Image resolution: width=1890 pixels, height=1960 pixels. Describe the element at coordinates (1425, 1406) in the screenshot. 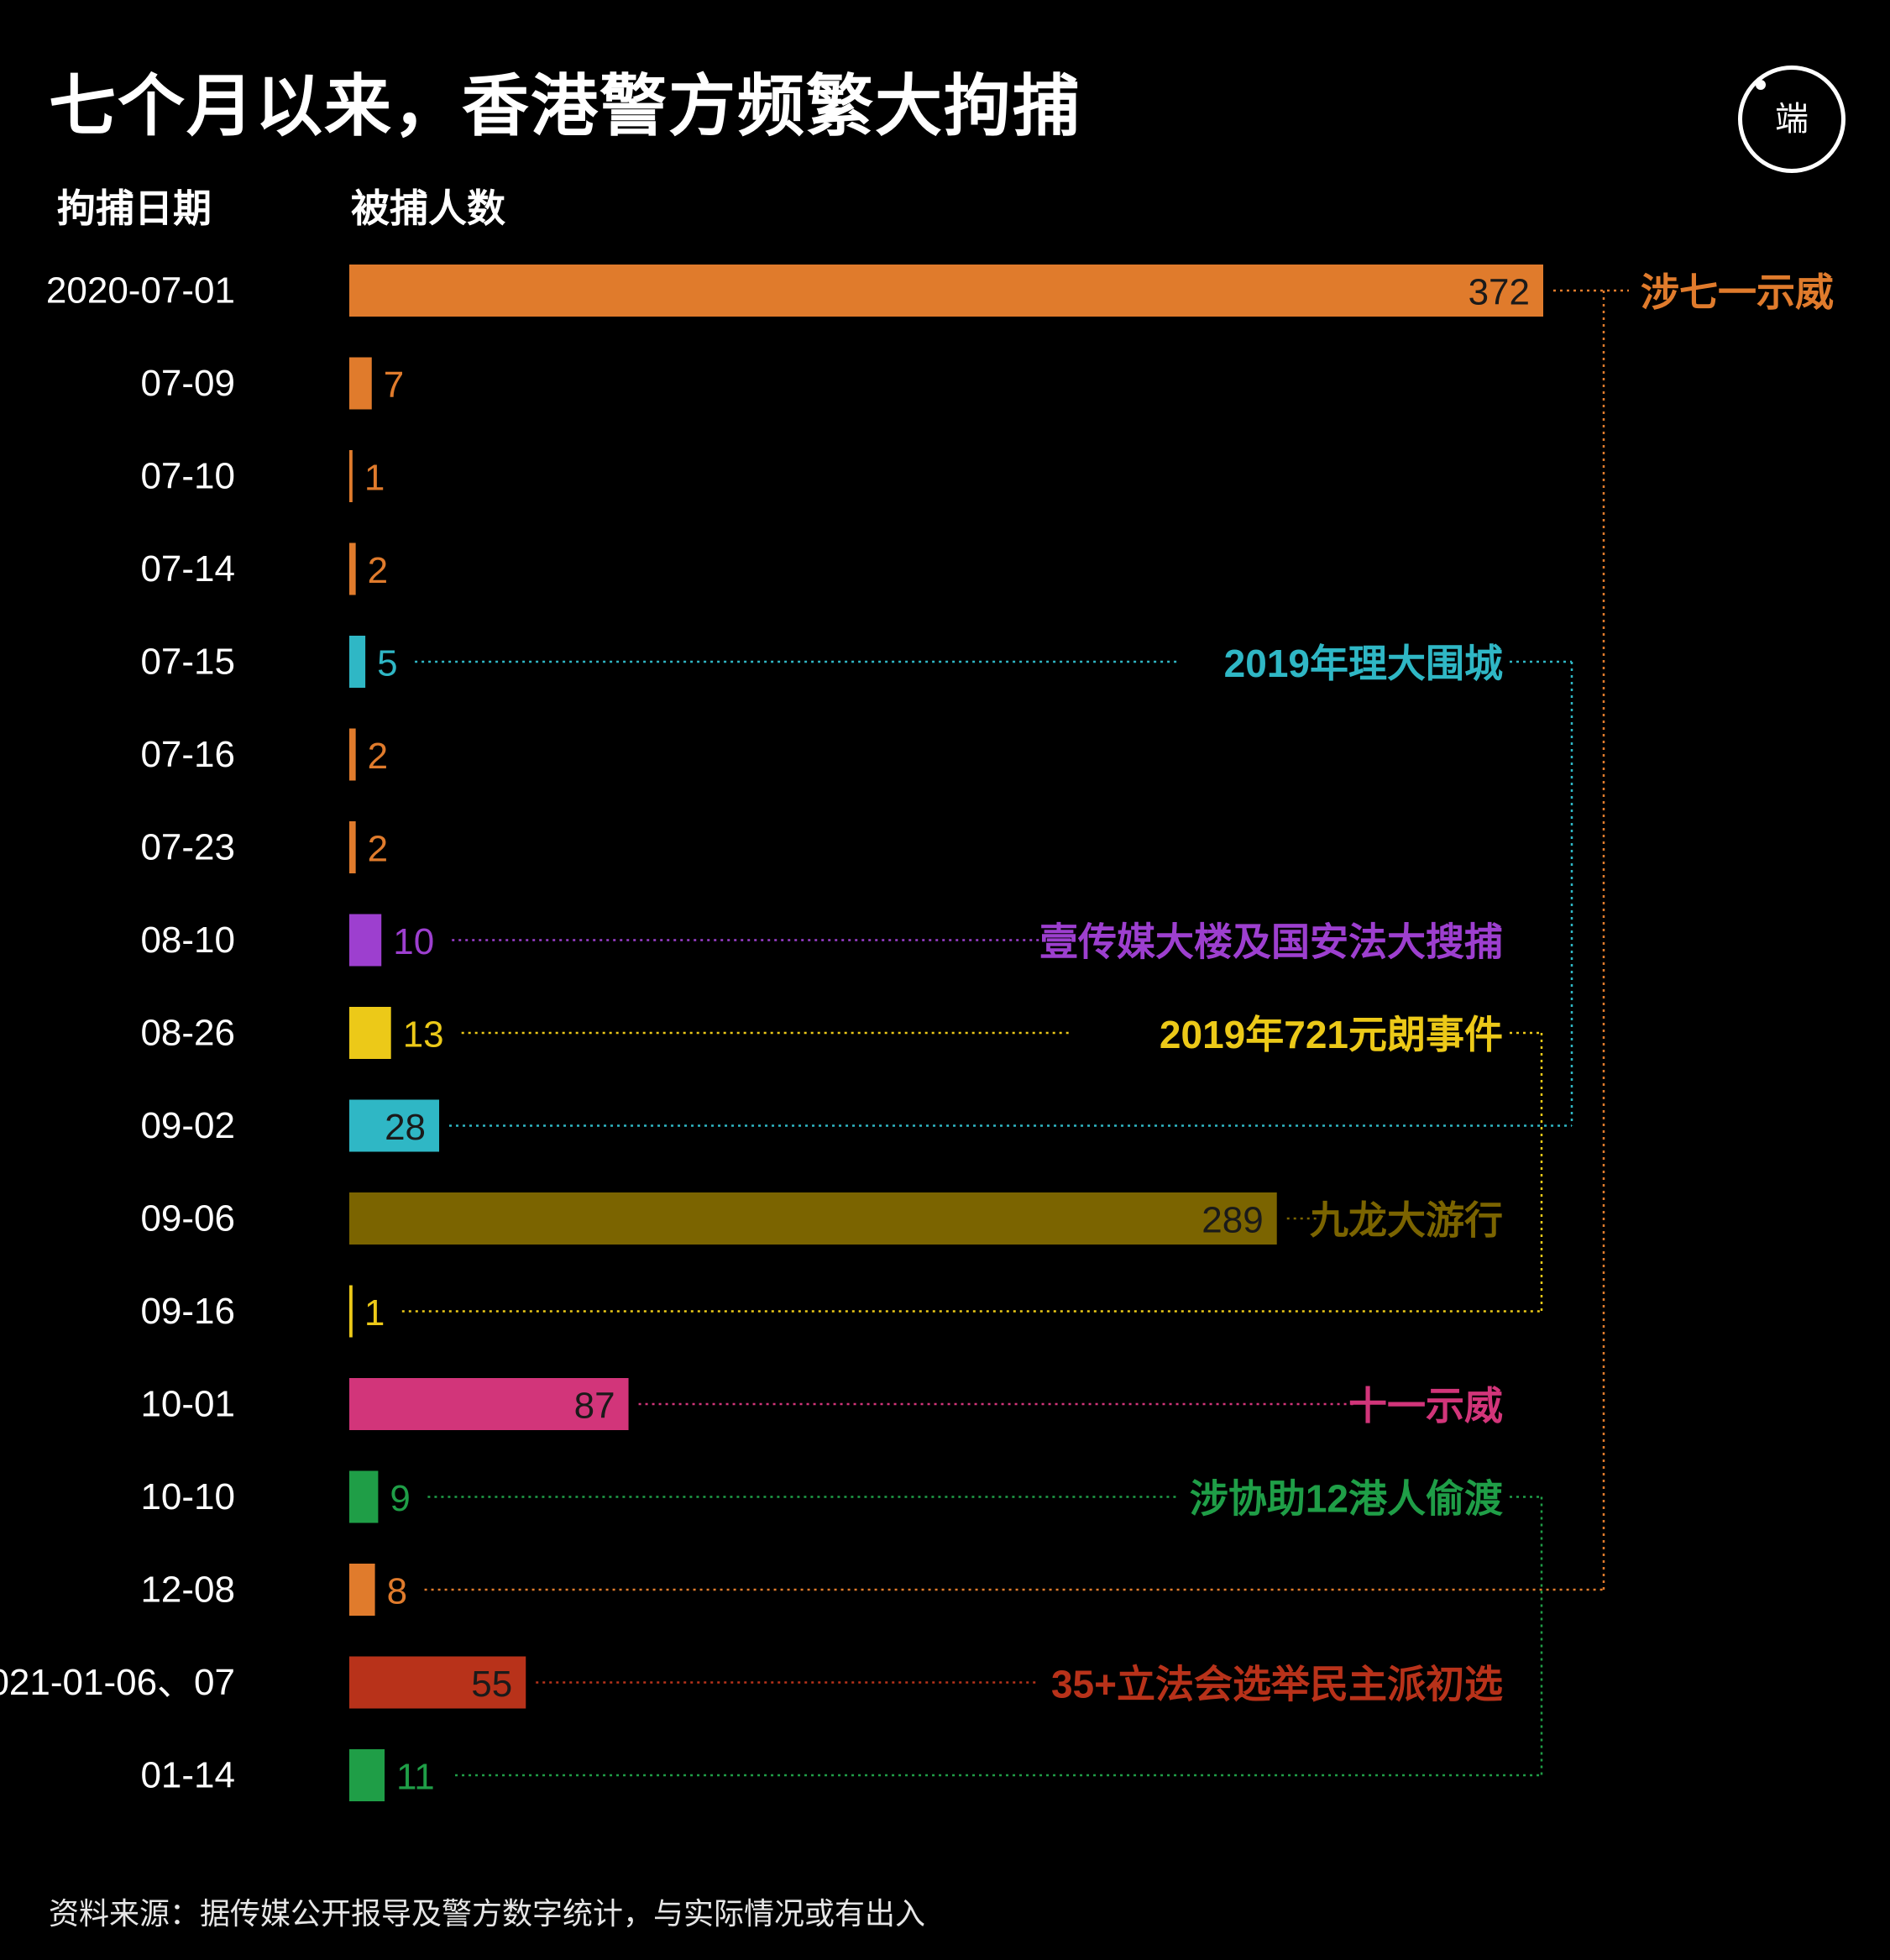

I see `event-label: 十一示威` at that location.